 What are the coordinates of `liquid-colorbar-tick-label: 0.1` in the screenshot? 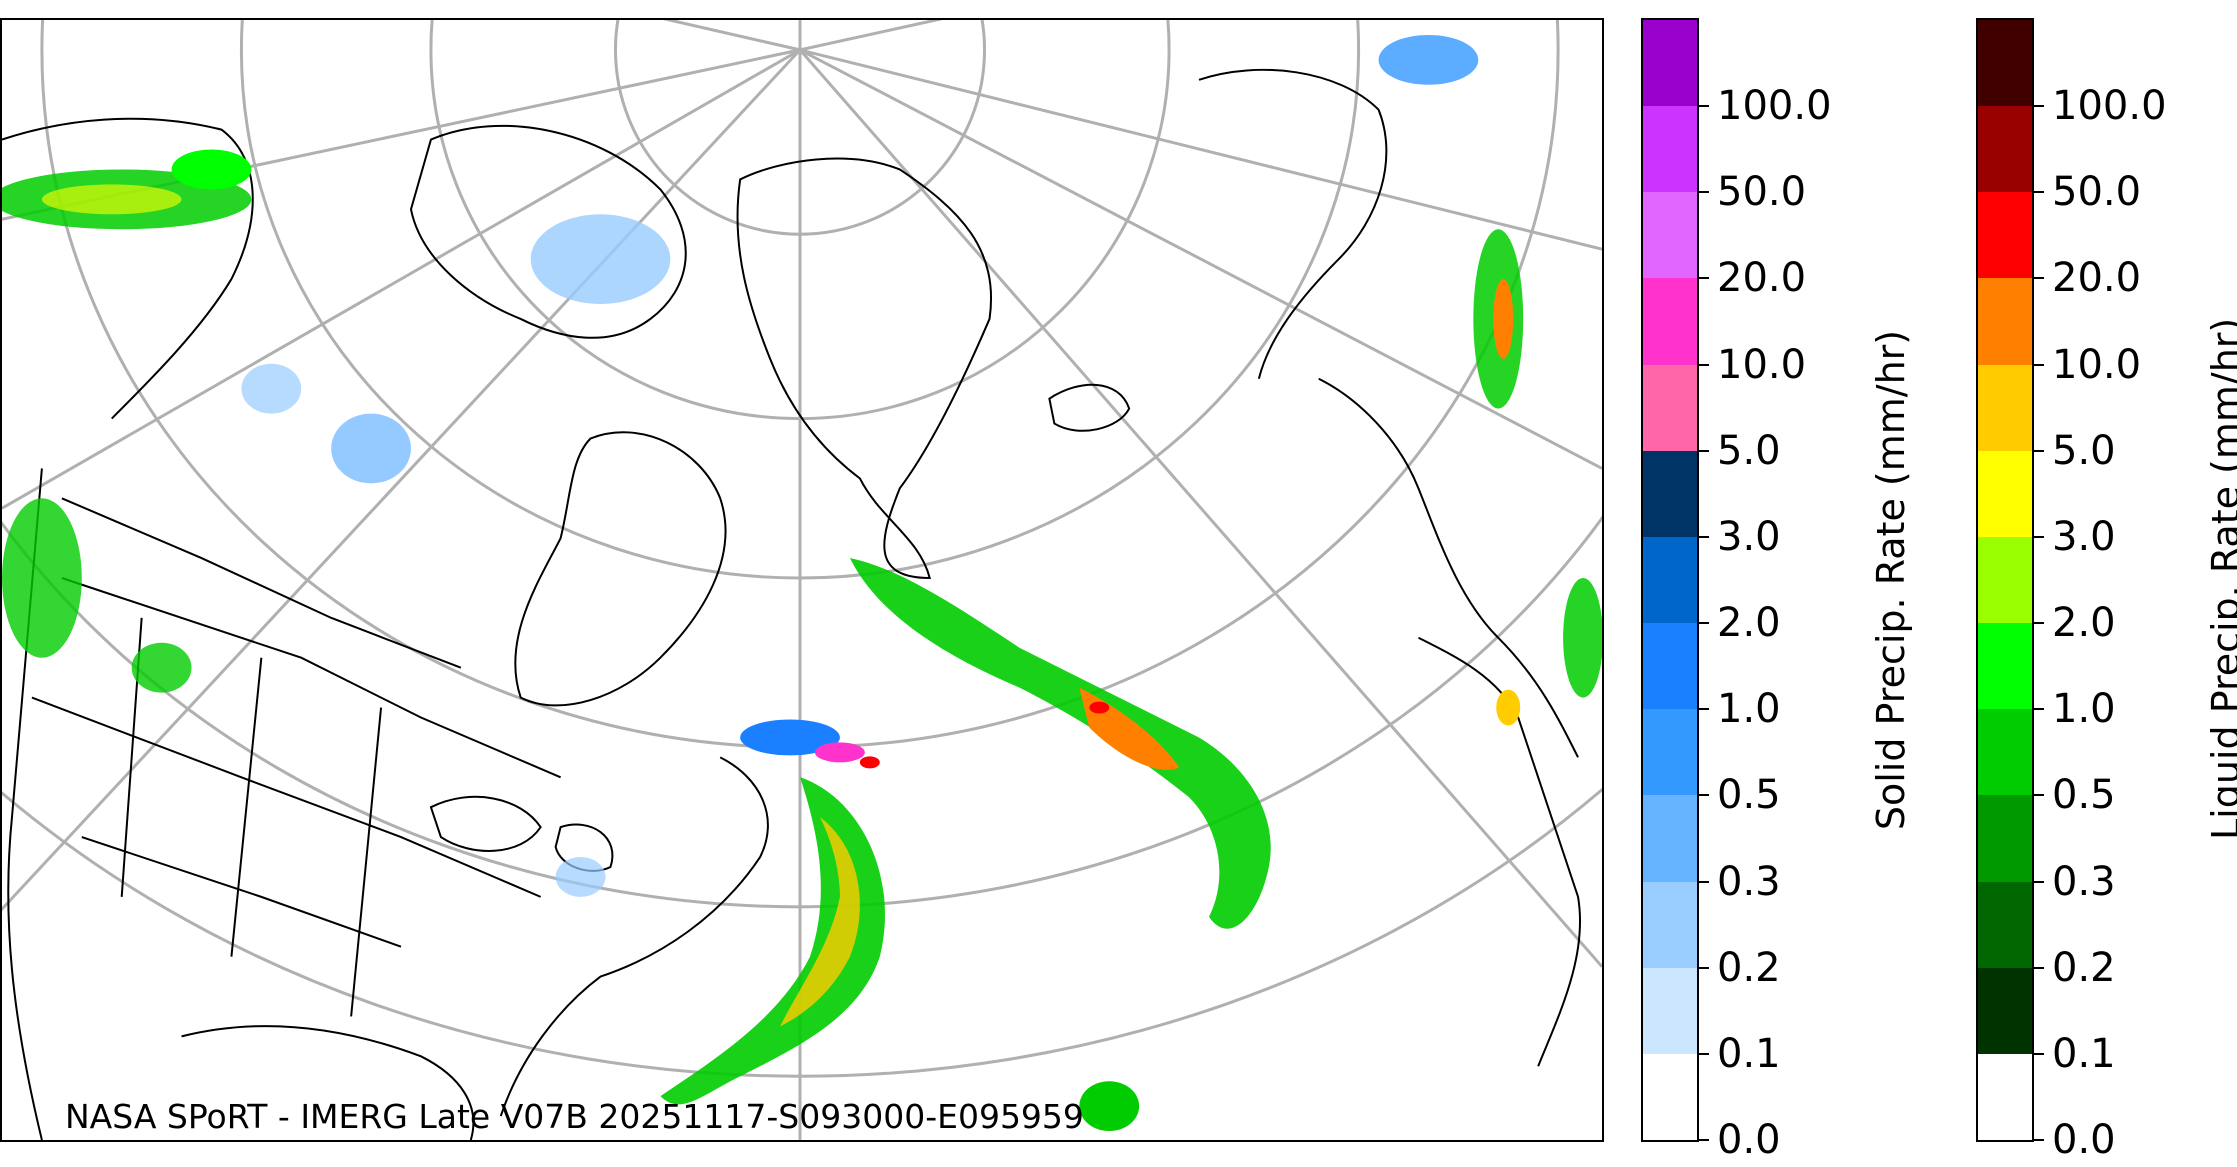 It's located at (2084, 1053).